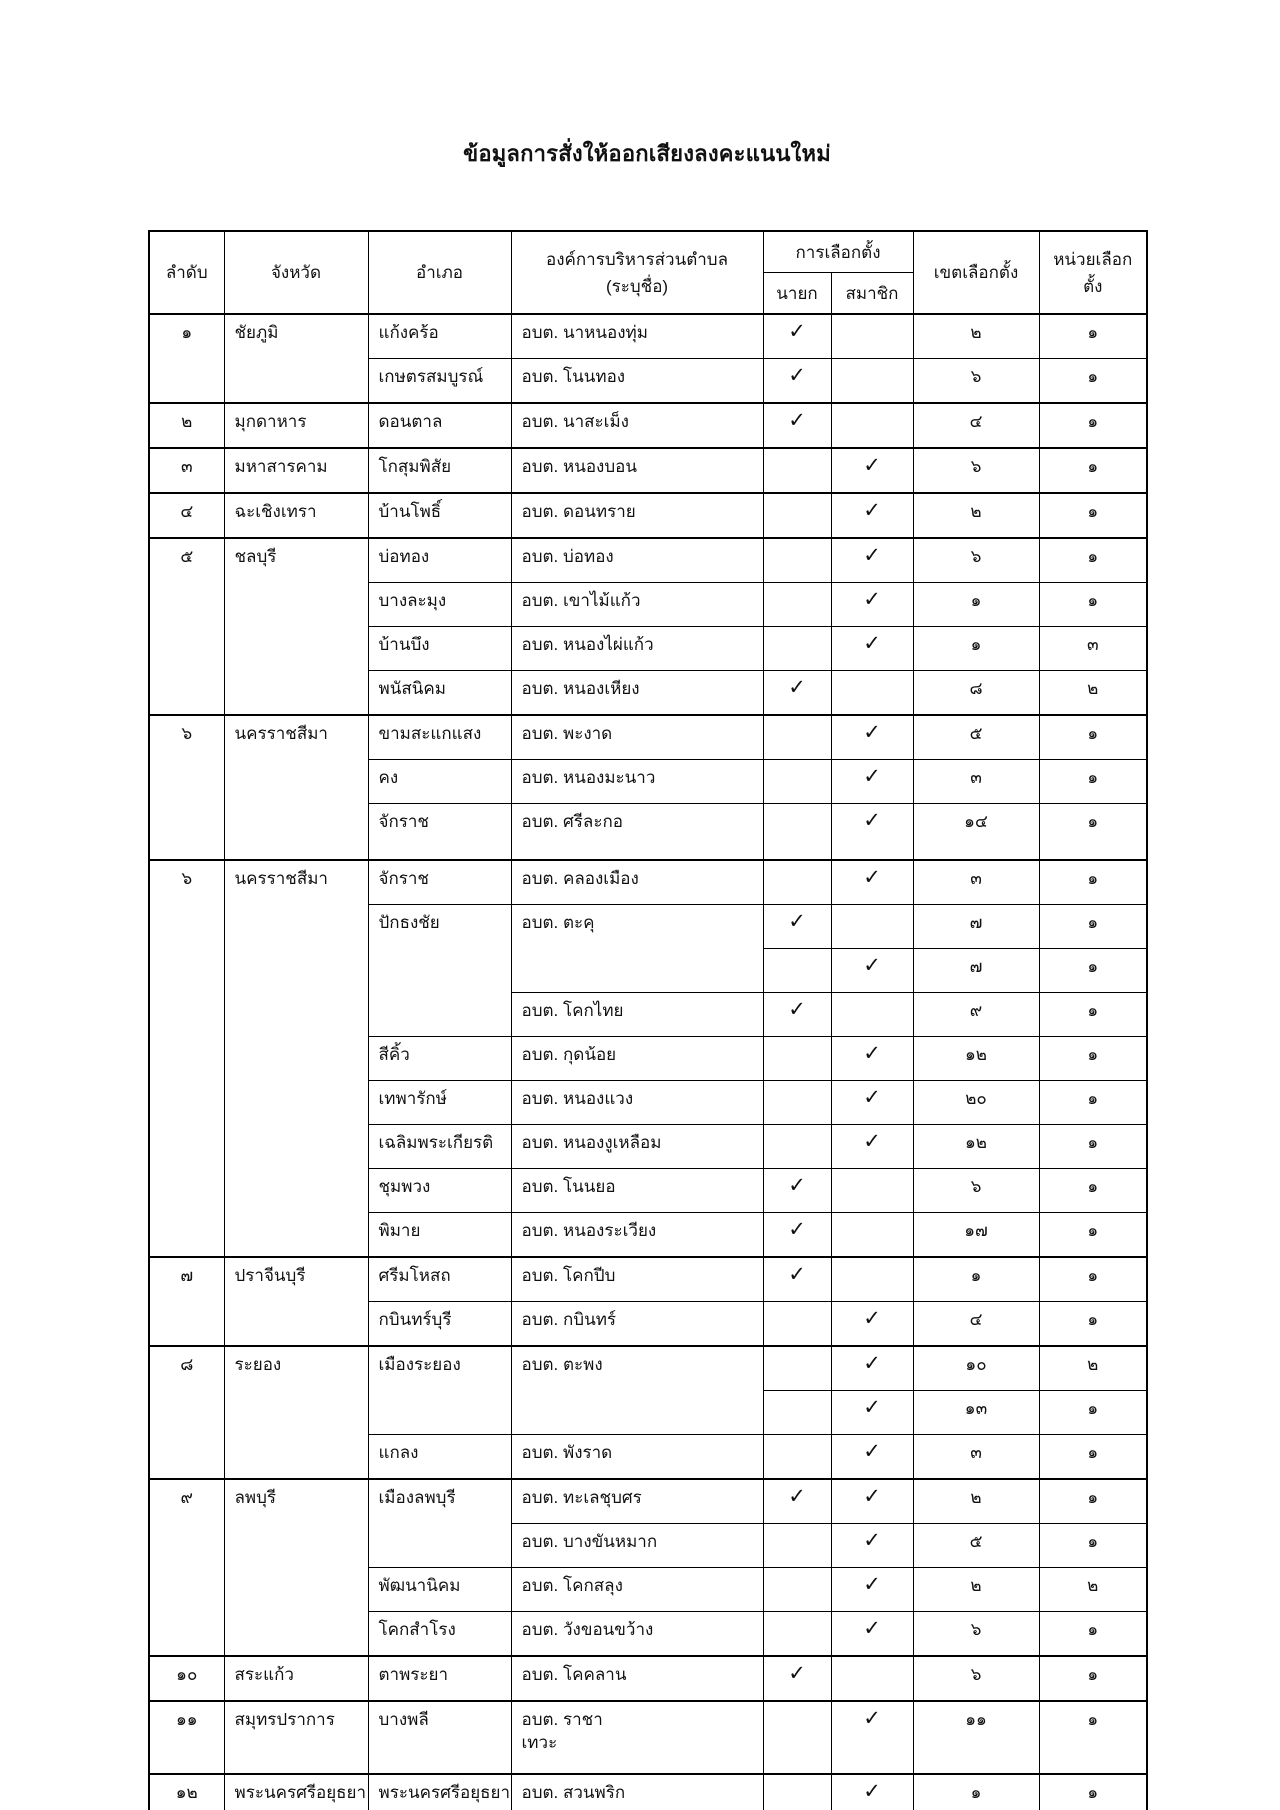 Image resolution: width=1280 pixels, height=1810 pixels. What do you see at coordinates (976, 926) in the screenshot?
I see `cell-district: ๗` at bounding box center [976, 926].